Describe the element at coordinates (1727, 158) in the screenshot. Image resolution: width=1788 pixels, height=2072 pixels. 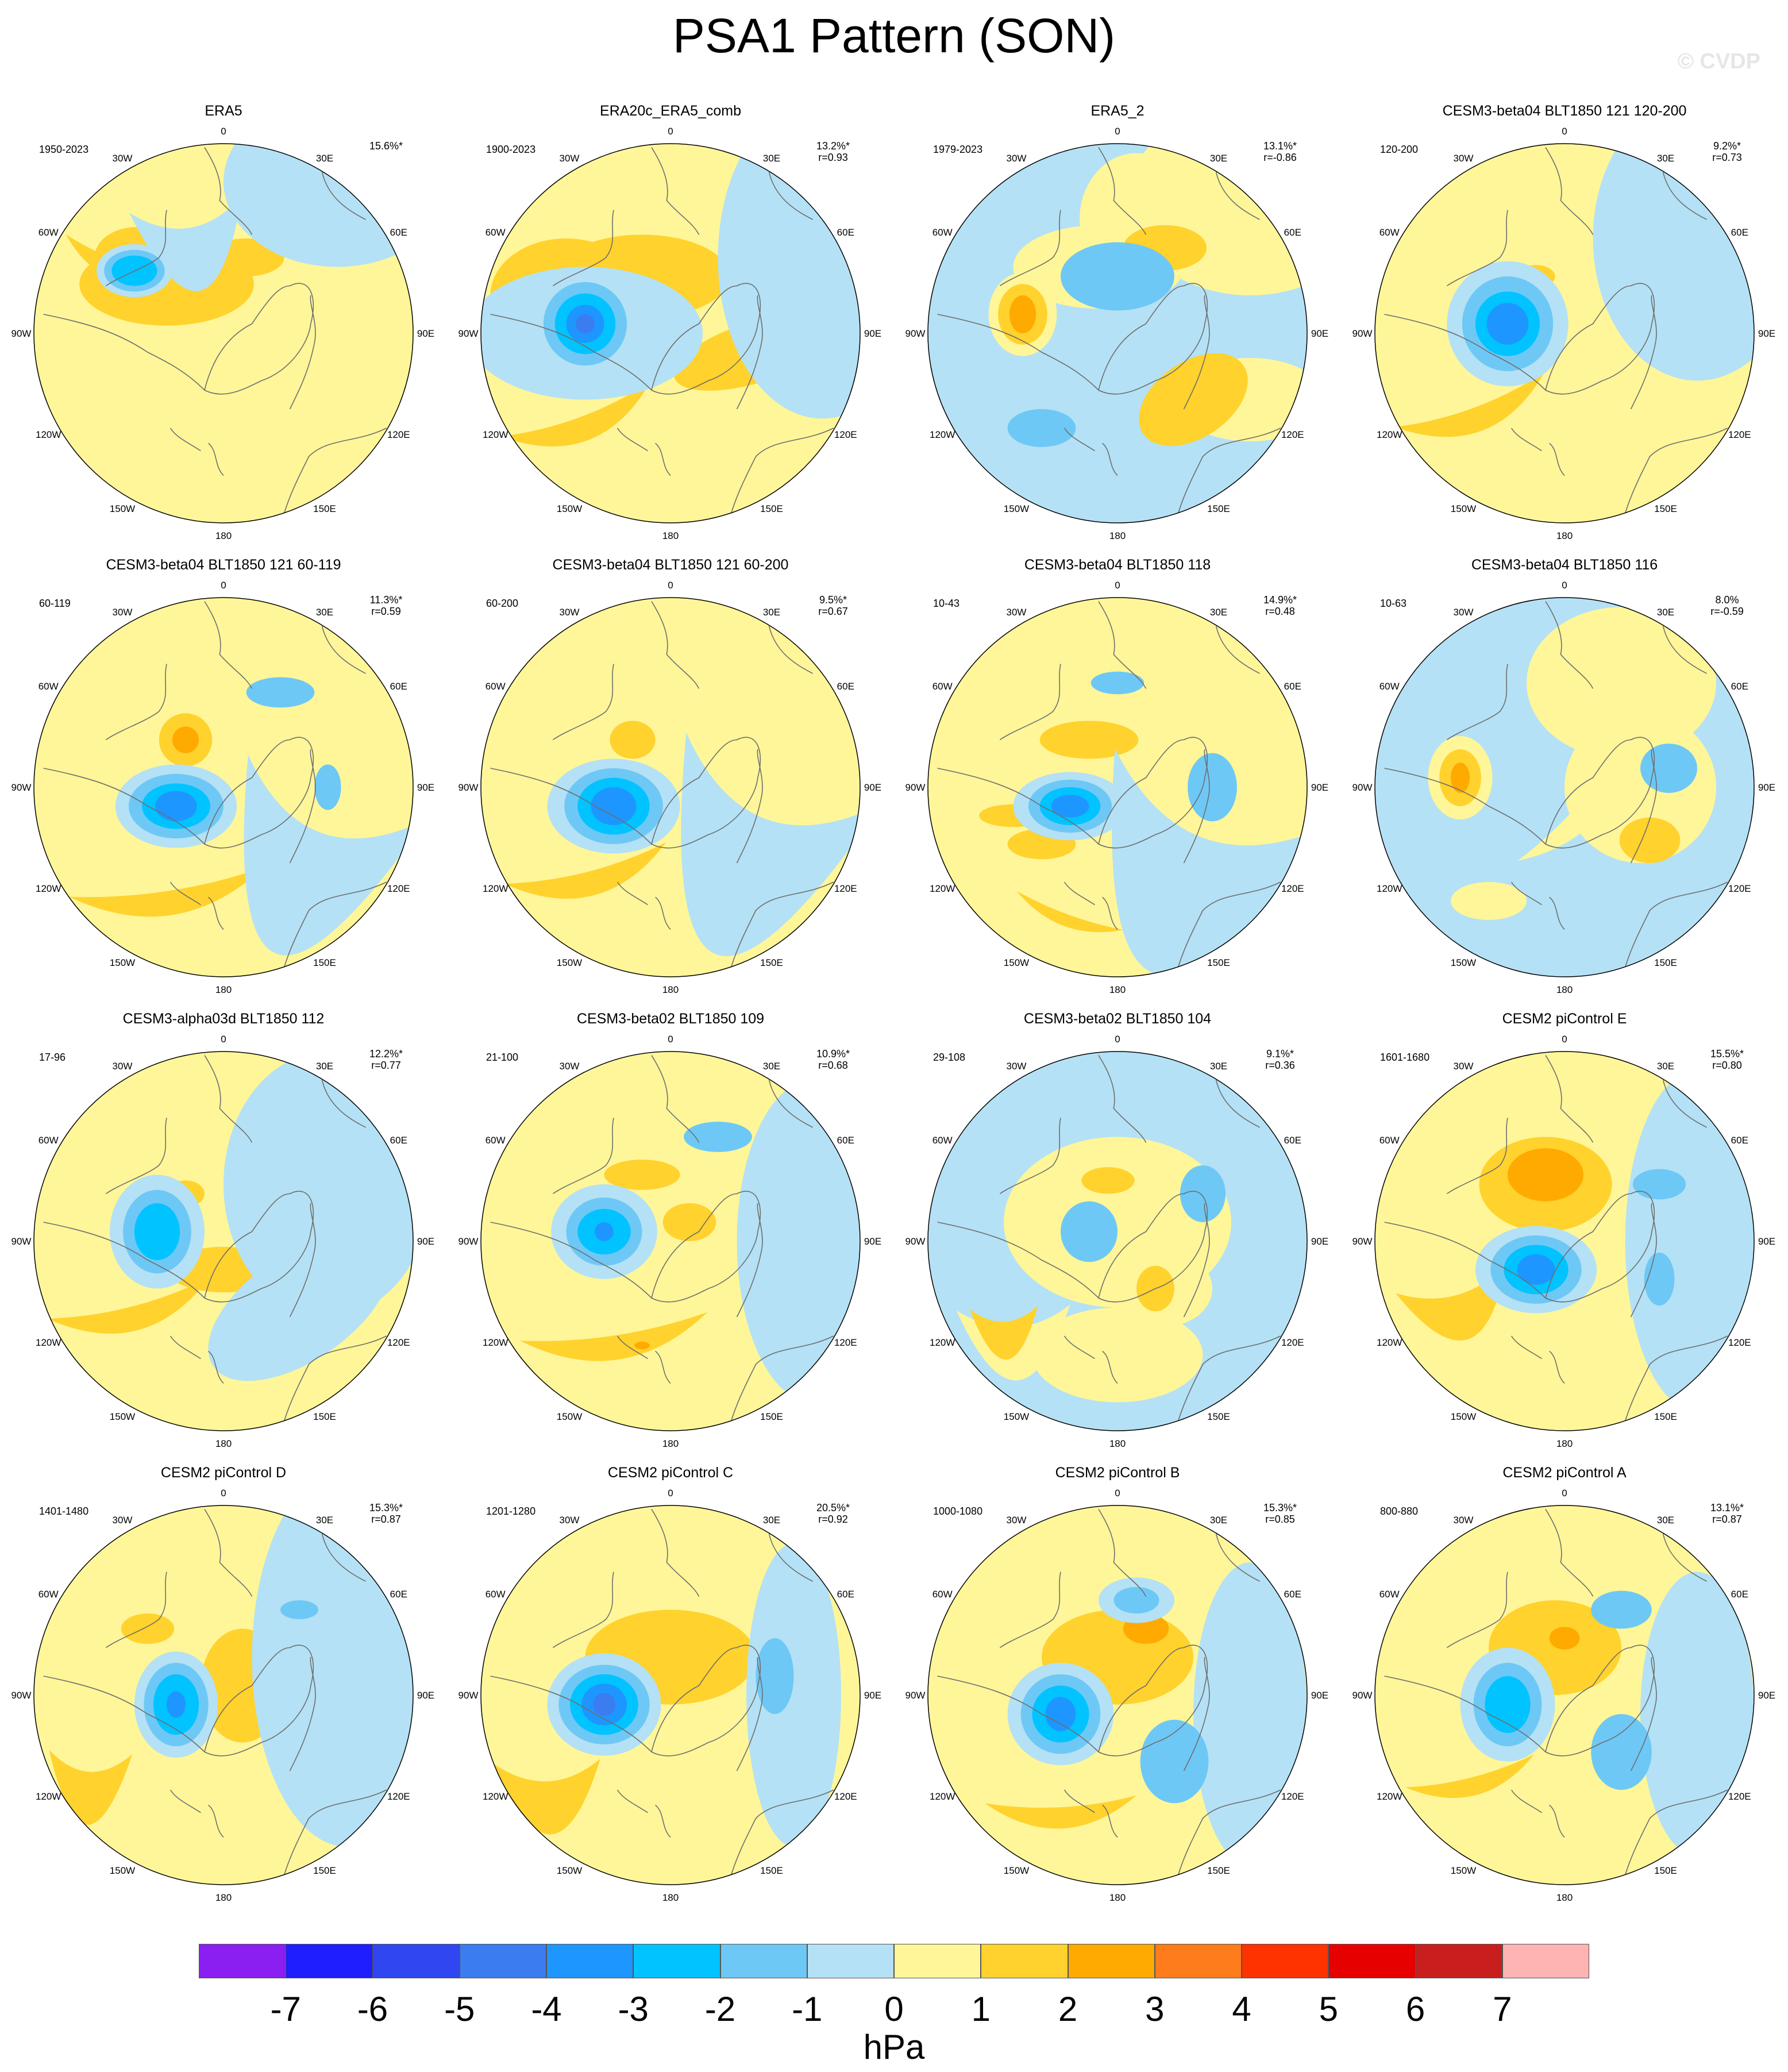
I see `panel-correlation: r=0.73` at that location.